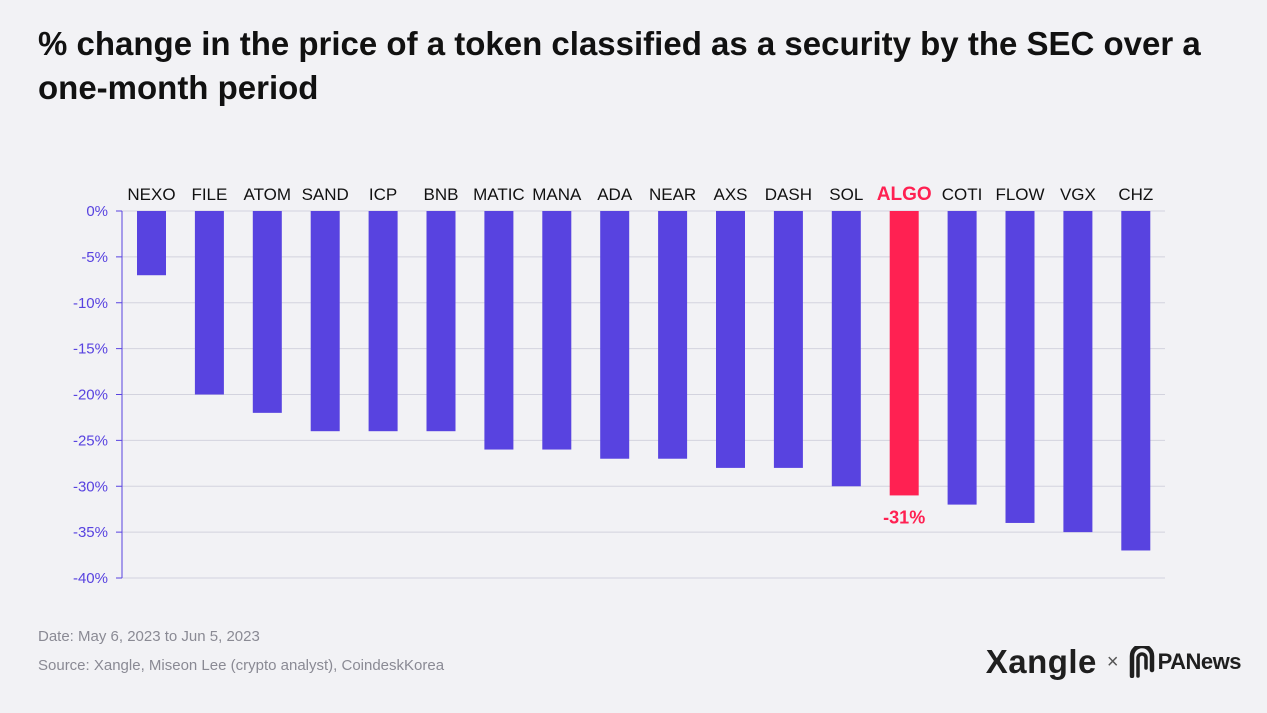 This screenshot has width=1267, height=713. I want to click on x-category-label: MANA, so click(557, 194).